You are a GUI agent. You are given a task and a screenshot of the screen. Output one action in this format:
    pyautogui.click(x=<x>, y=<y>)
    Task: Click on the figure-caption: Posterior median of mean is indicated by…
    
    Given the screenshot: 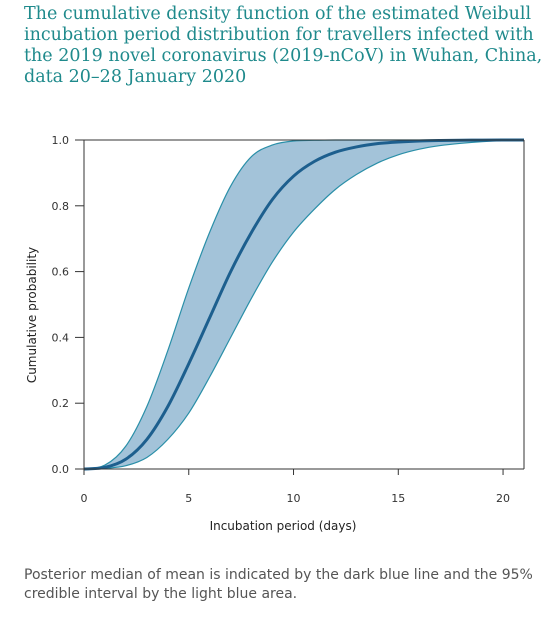 What is the action you would take?
    pyautogui.click(x=278, y=584)
    